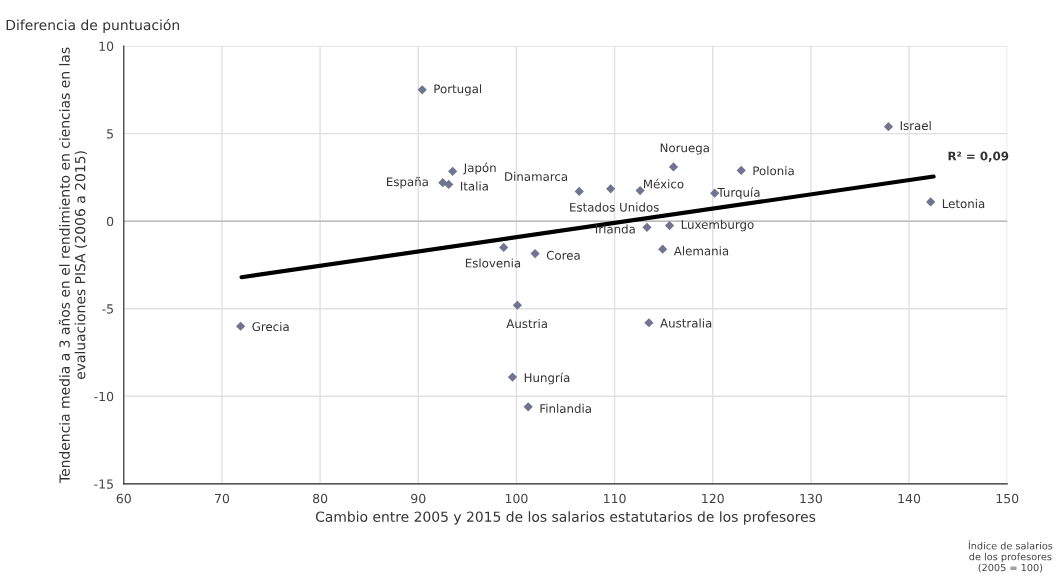 This screenshot has height=576, width=1058. I want to click on annotation: Grecia, so click(270, 326).